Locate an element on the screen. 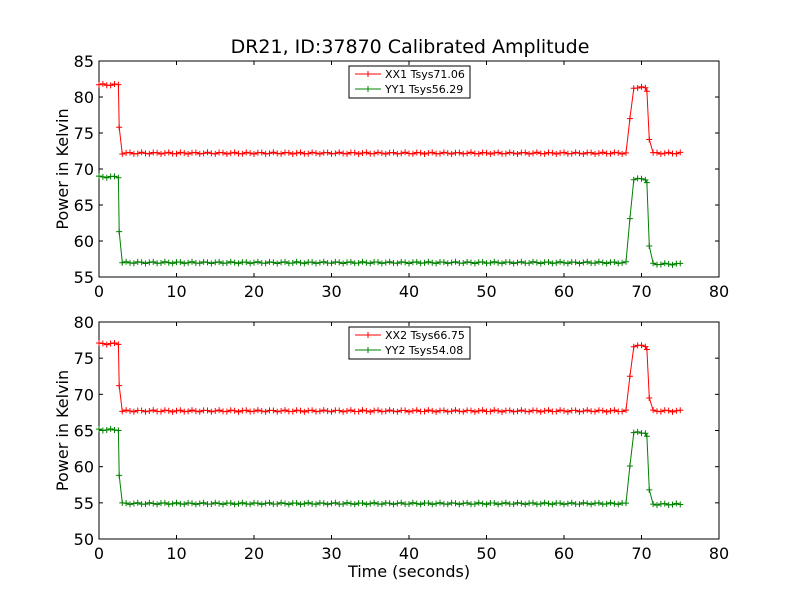 Image resolution: width=800 pixels, height=600 pixels. bottom-x-tick-label: 70 is located at coordinates (641, 553).